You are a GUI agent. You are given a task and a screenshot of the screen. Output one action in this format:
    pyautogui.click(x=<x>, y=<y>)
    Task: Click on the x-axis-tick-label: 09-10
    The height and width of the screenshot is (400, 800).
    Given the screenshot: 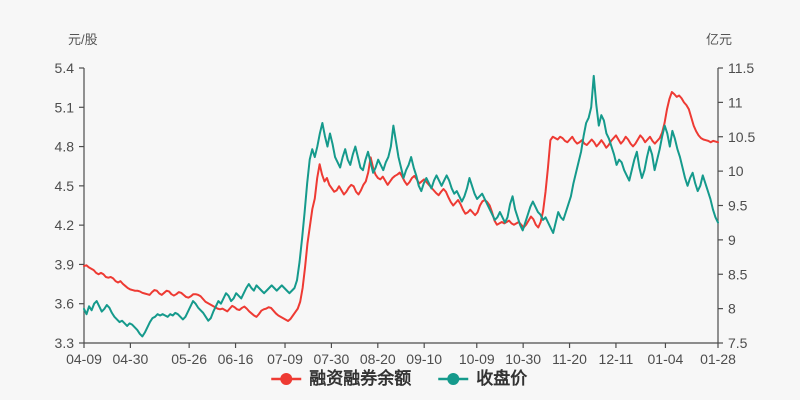 What is the action you would take?
    pyautogui.click(x=424, y=359)
    